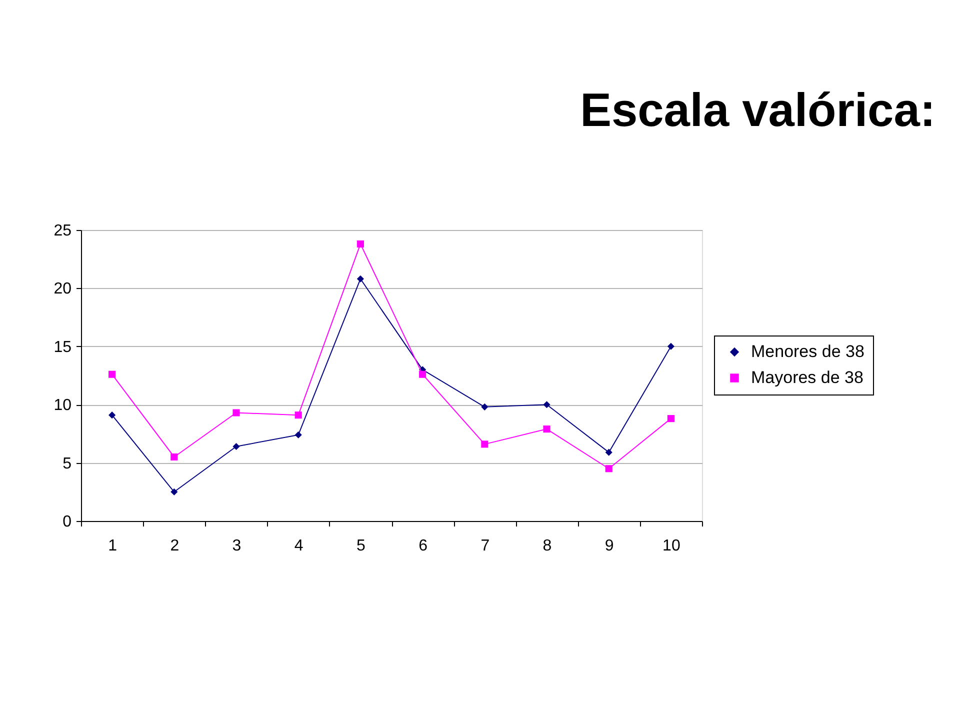 This screenshot has width=960, height=720. I want to click on legend-label: Mayores de 38, so click(807, 377).